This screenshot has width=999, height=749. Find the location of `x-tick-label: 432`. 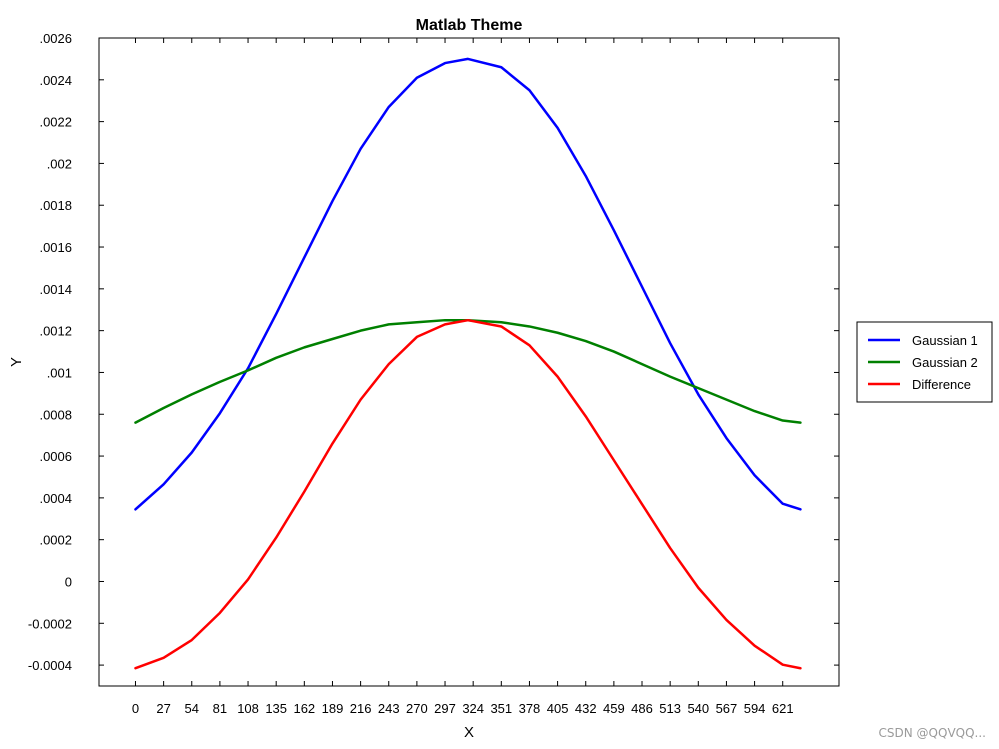

x-tick-label: 432 is located at coordinates (586, 708).